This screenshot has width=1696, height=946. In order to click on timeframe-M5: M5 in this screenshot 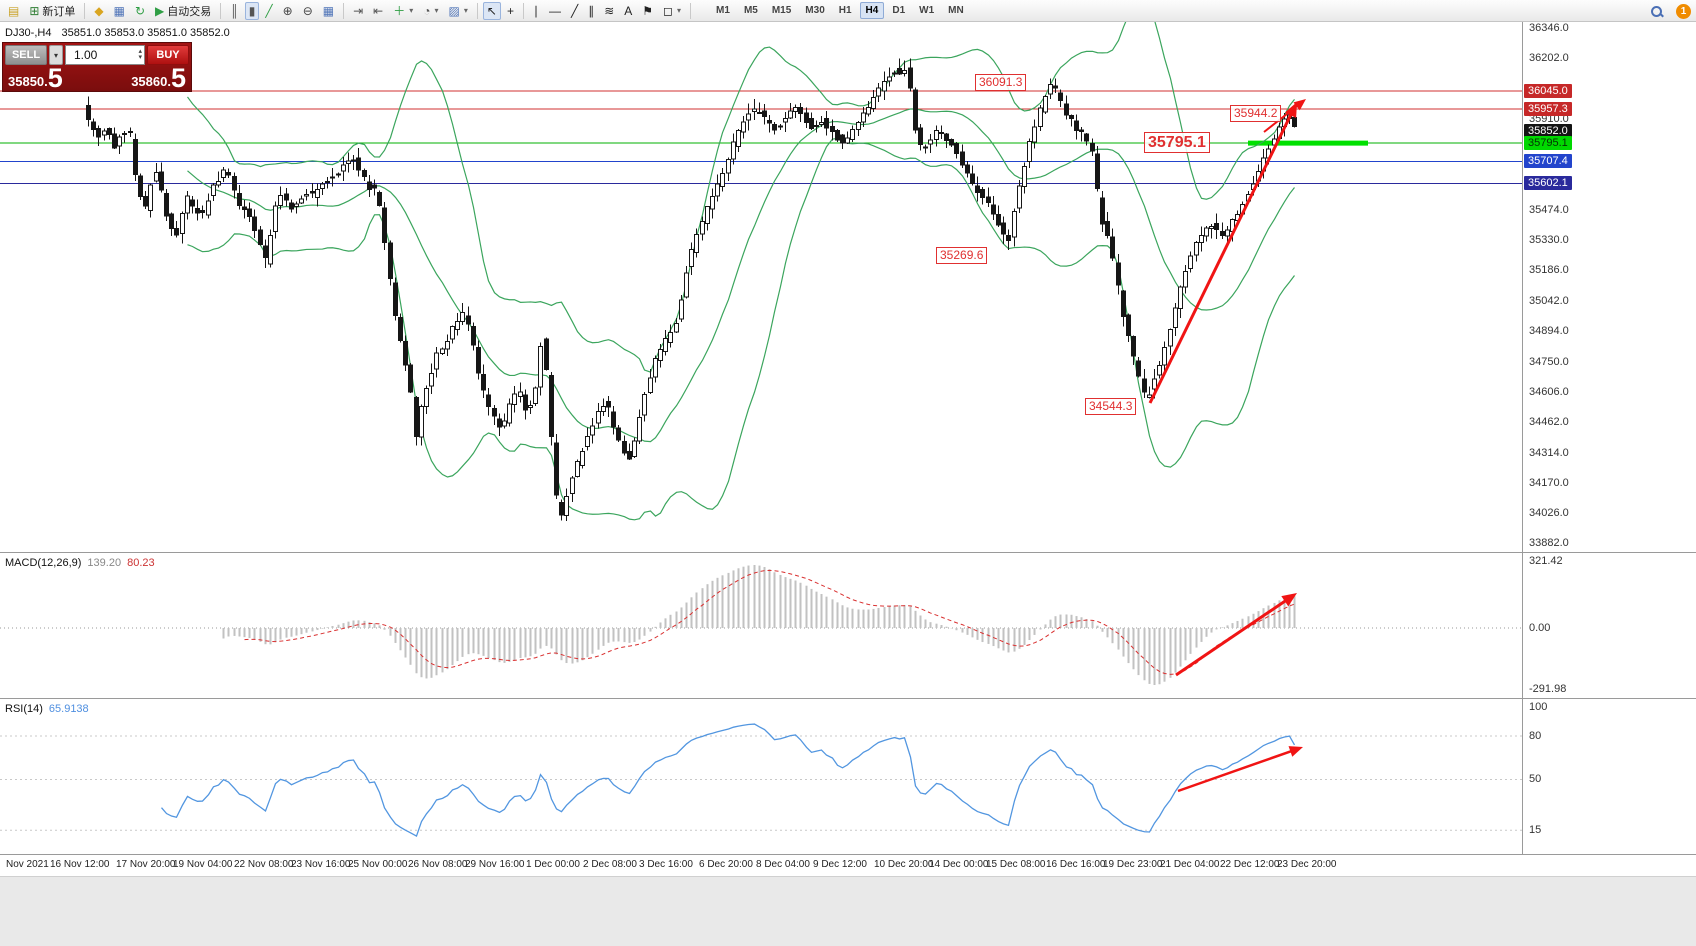, I will do `click(750, 10)`.